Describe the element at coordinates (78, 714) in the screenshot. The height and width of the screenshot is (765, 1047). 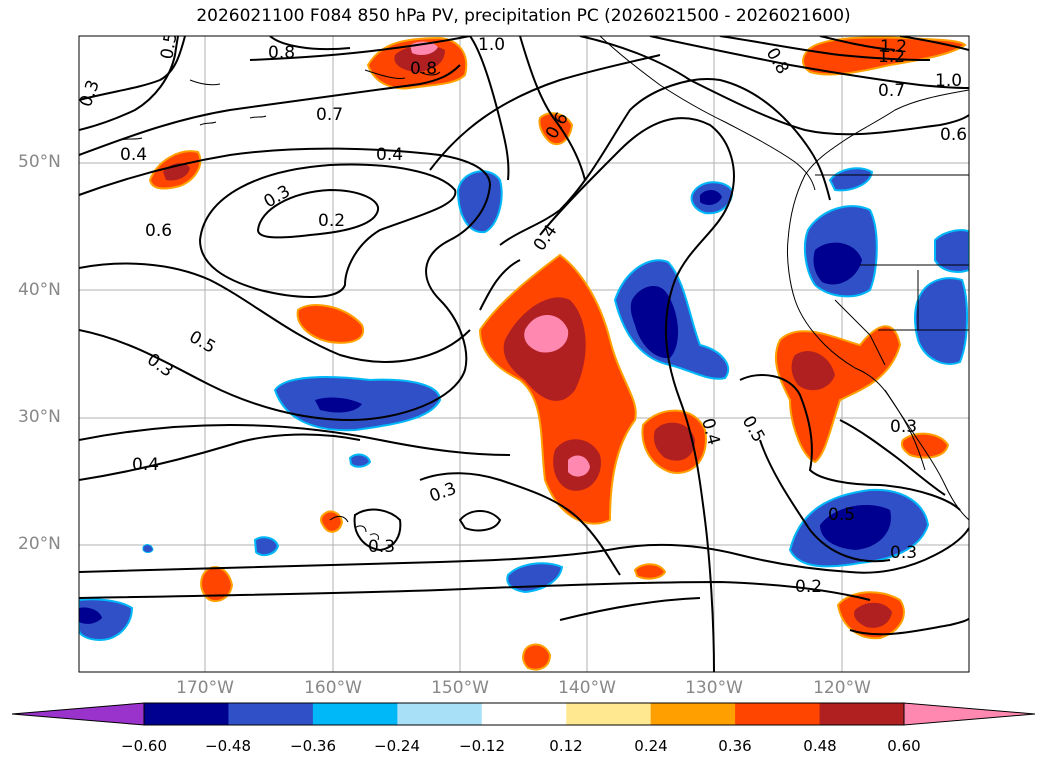
I see `colorbar-low-extend` at that location.